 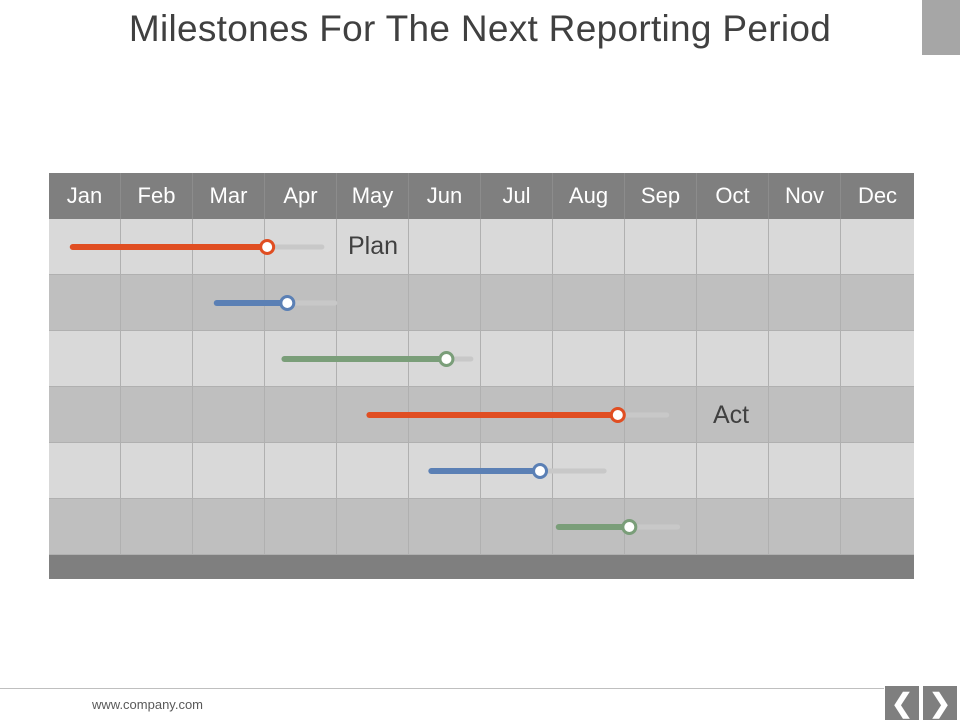 What do you see at coordinates (661, 196) in the screenshot?
I see `month-header-sep: Sep` at bounding box center [661, 196].